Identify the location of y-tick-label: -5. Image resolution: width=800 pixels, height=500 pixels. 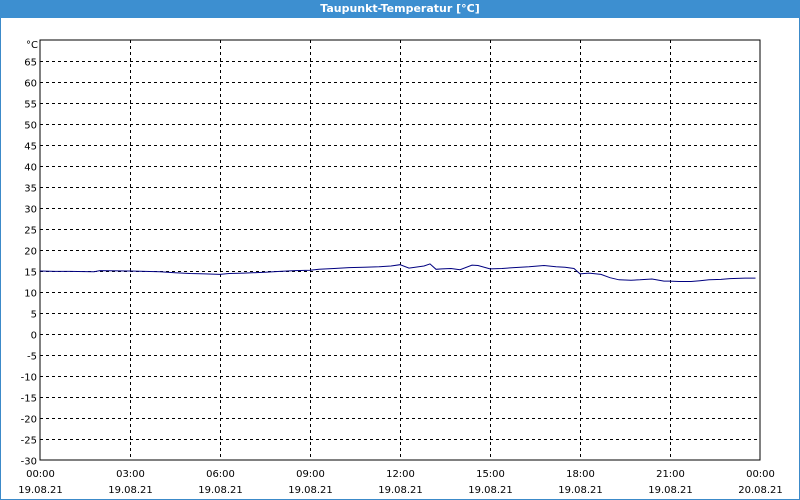
(32, 357).